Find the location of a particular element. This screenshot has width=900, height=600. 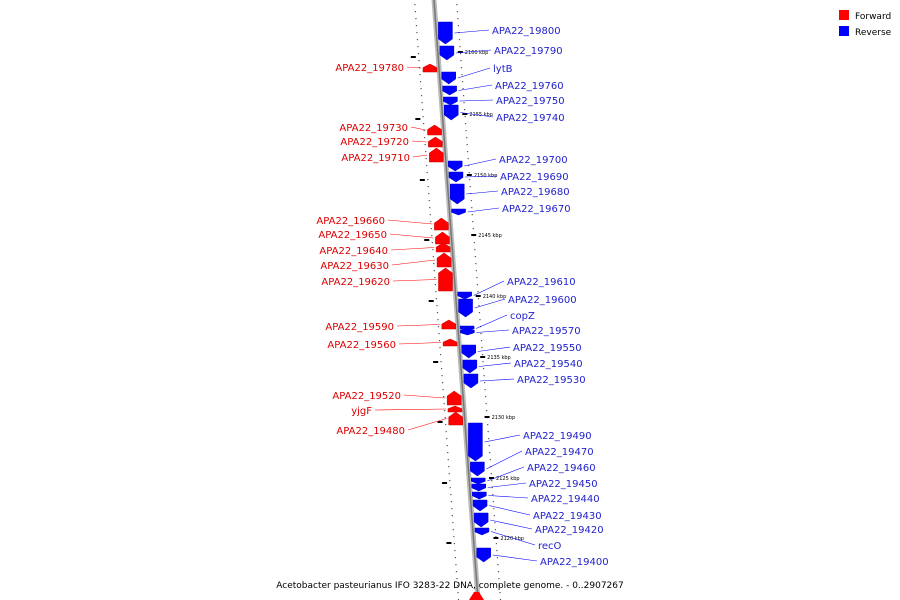

forward-gene-label: APA22_19710 is located at coordinates (375, 158).